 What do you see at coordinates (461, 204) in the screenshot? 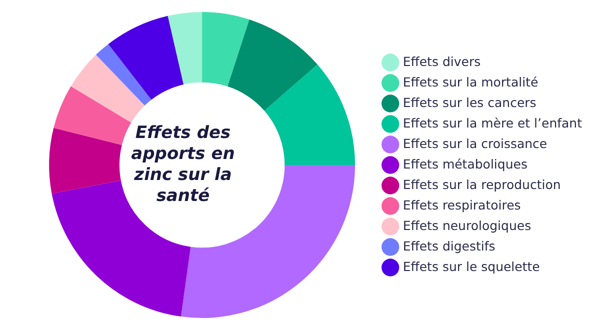
I see `legend-label: Effets respiratoires` at bounding box center [461, 204].